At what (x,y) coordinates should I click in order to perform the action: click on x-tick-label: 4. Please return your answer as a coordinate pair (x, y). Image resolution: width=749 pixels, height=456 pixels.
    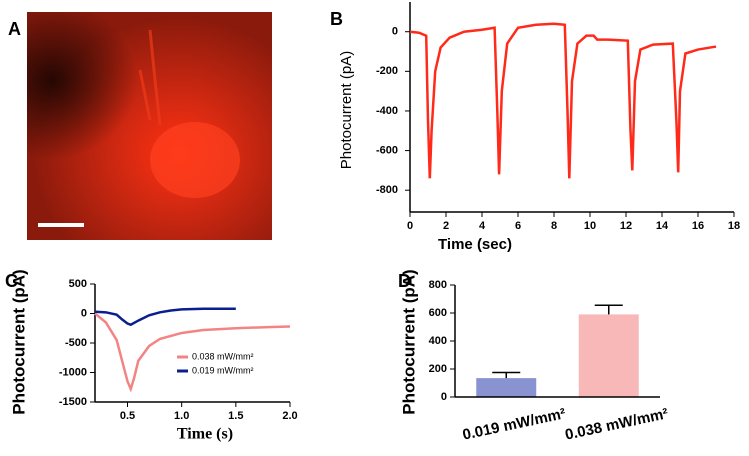
    Looking at the image, I should click on (482, 226).